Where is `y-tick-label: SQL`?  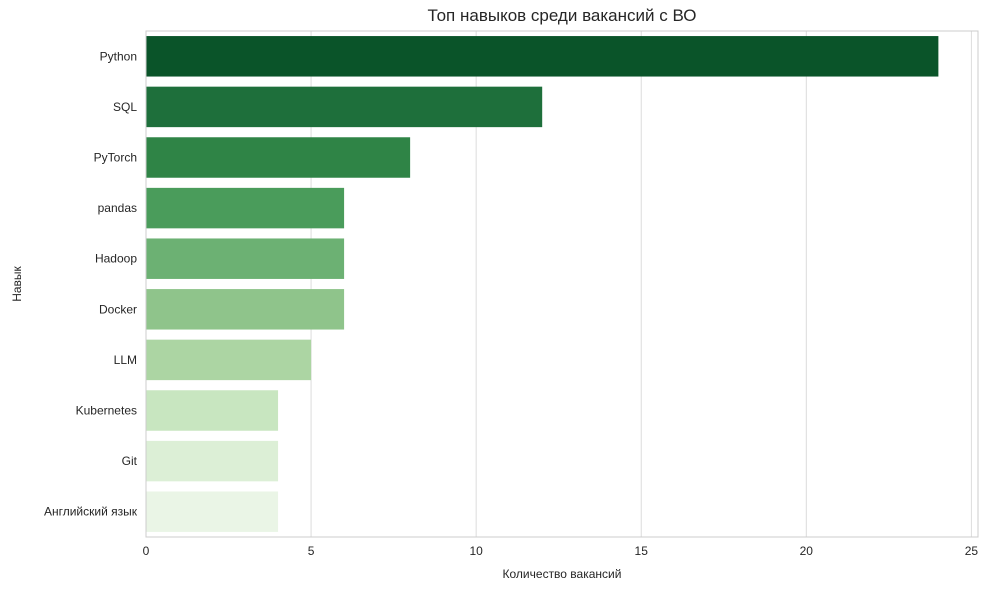 y-tick-label: SQL is located at coordinates (125, 107).